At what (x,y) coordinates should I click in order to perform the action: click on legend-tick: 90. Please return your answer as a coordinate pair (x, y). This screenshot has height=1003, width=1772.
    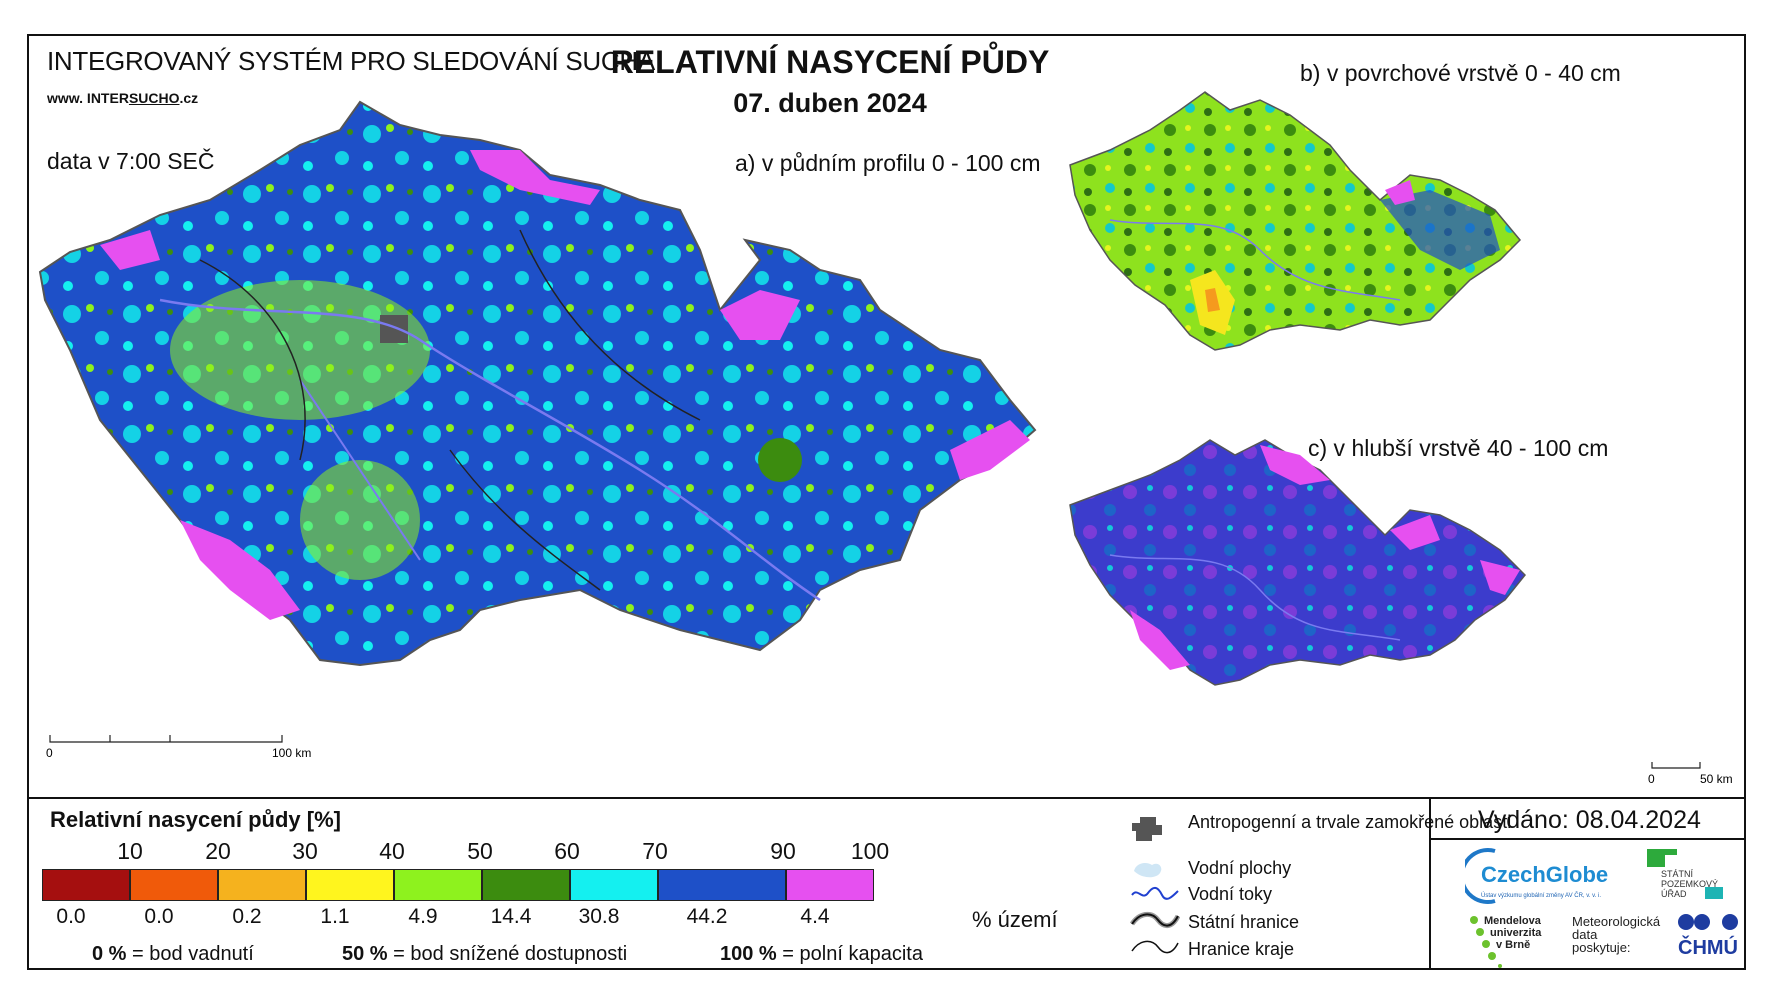
    Looking at the image, I should click on (783, 851).